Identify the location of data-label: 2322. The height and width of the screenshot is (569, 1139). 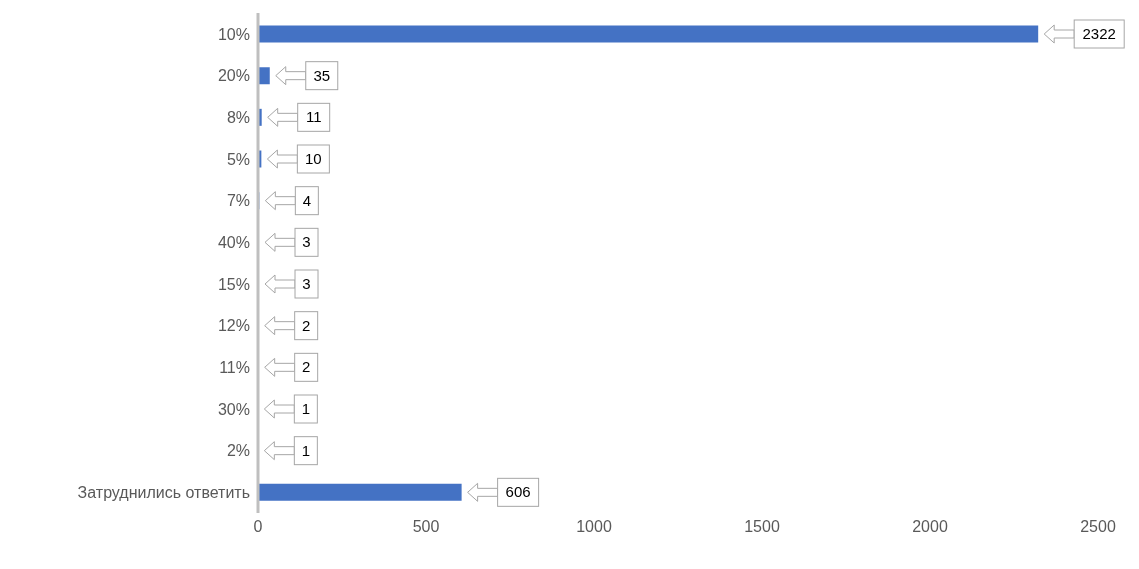
(1099, 33).